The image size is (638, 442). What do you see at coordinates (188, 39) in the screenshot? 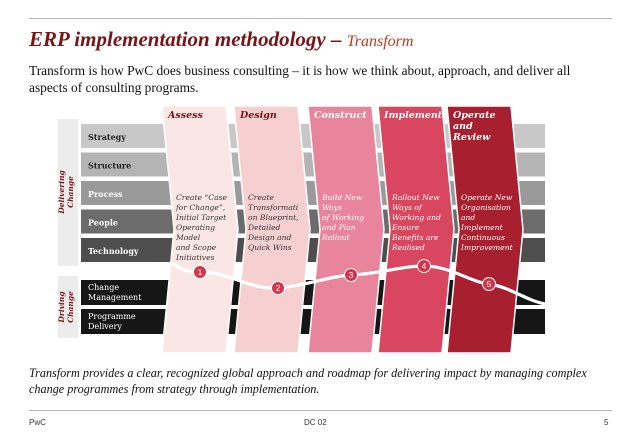
I see `title-main: ERP implementation methodology –` at bounding box center [188, 39].